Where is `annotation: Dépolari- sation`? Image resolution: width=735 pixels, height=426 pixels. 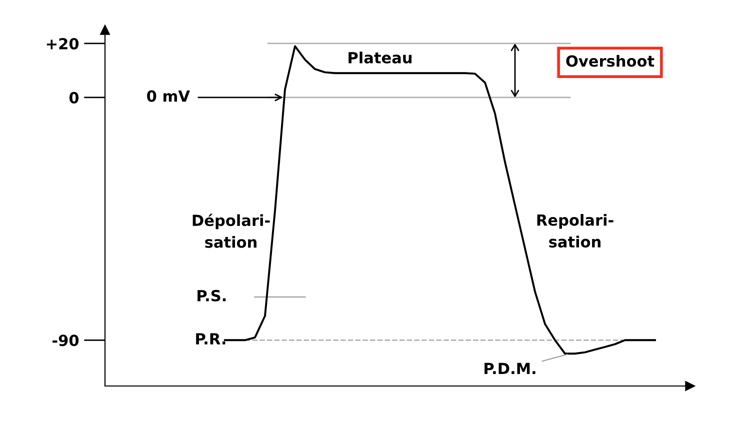 annotation: Dépolari- sation is located at coordinates (231, 231).